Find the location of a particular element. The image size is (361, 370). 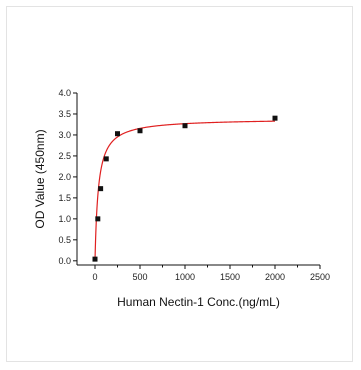

y-tick-label: 4.0 is located at coordinates (64, 93).